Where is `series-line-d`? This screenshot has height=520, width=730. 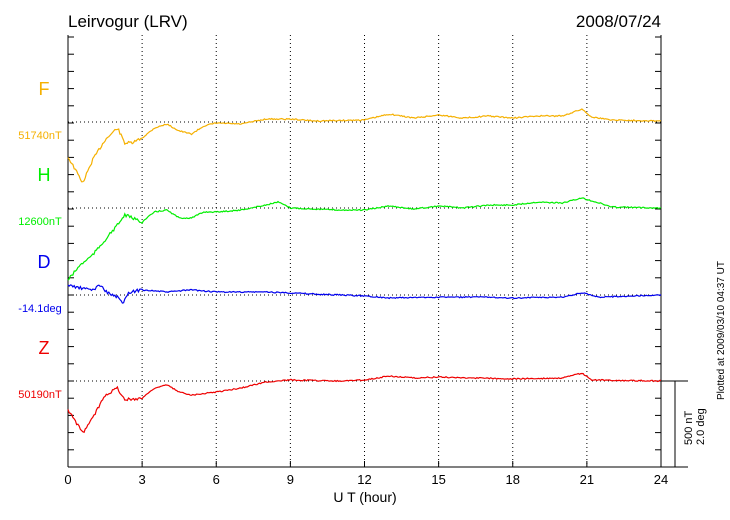 series-line-d is located at coordinates (364, 294).